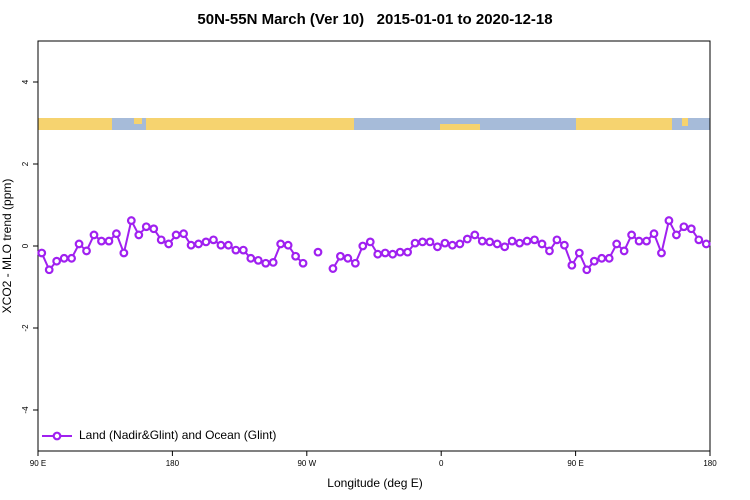 The image size is (750, 500). I want to click on land-ocean-band, so click(374, 124).